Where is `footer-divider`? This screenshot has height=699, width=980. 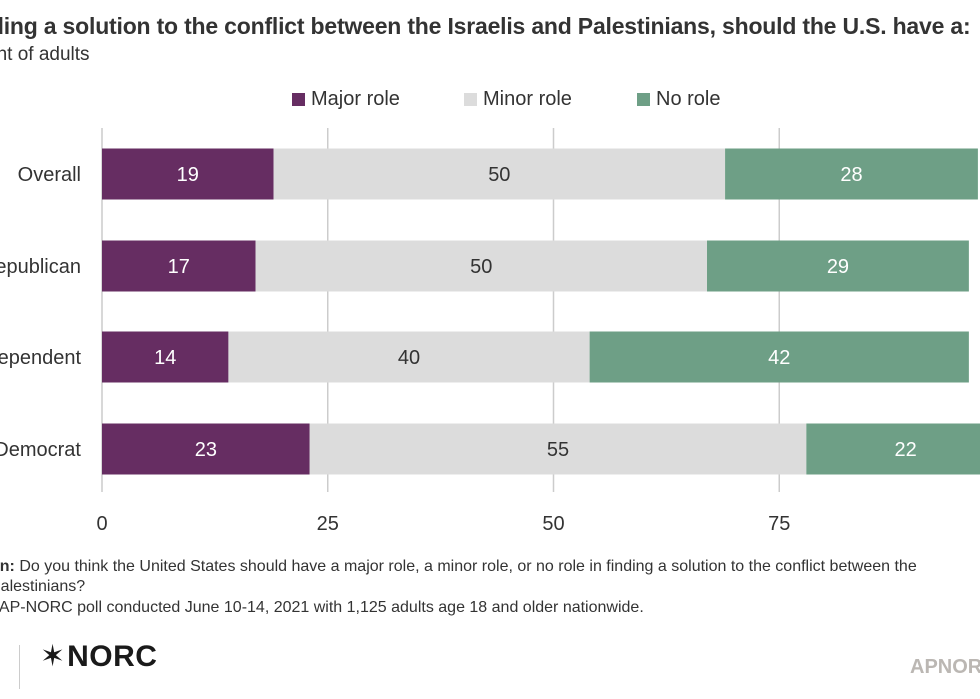
footer-divider is located at coordinates (19, 667).